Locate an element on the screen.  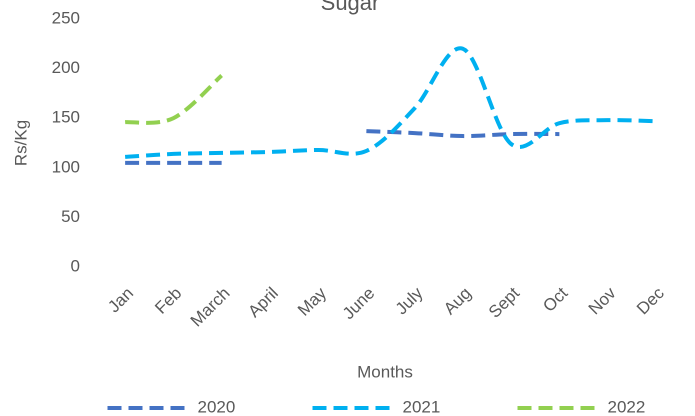
x-tick-label: Feb is located at coordinates (168, 301).